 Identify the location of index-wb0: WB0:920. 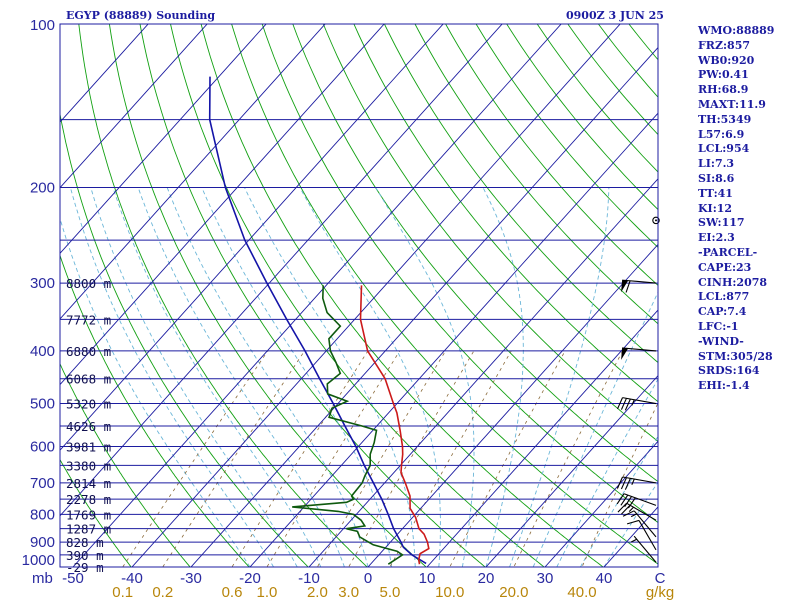
(726, 60).